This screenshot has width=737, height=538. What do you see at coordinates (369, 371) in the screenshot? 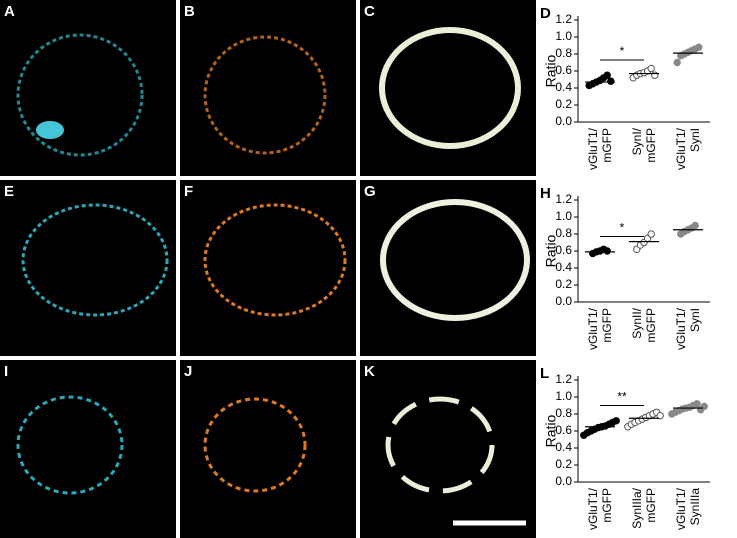
I see `panel-label: K` at bounding box center [369, 371].